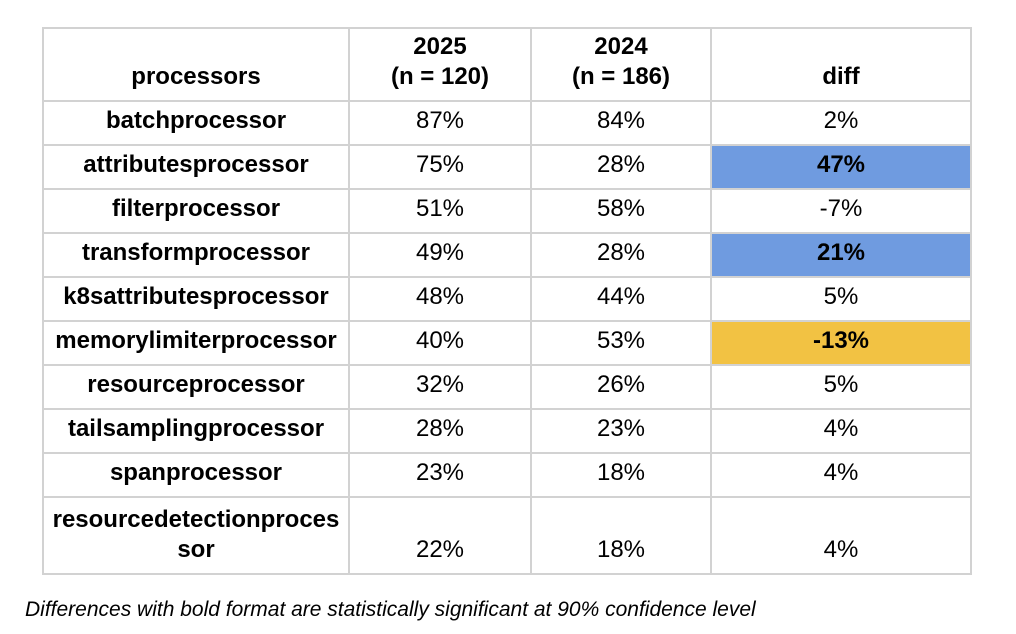 This screenshot has height=634, width=1016. What do you see at coordinates (196, 123) in the screenshot?
I see `processor-name-cell: batchprocessor` at bounding box center [196, 123].